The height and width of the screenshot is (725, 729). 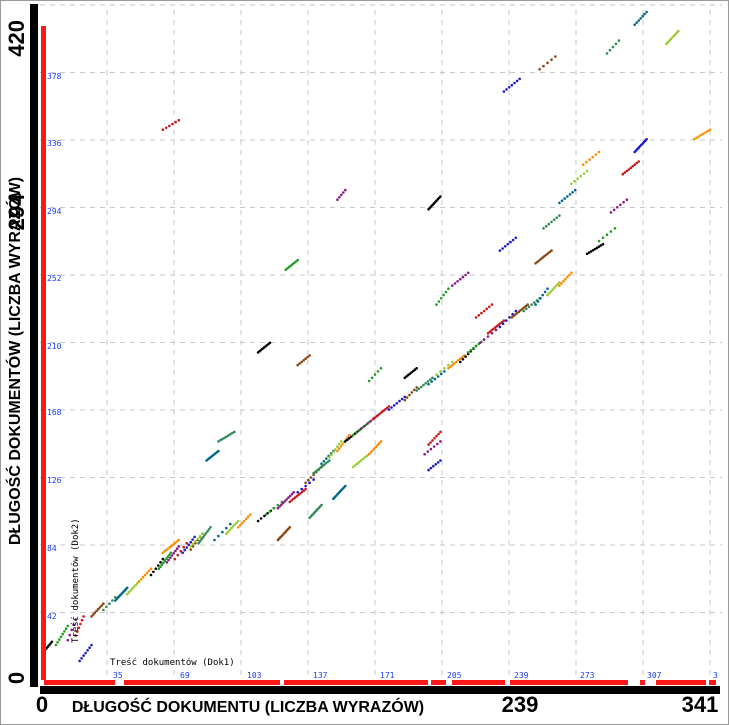 I want to click on y-minor-tick-168: 168, so click(x=54, y=412).